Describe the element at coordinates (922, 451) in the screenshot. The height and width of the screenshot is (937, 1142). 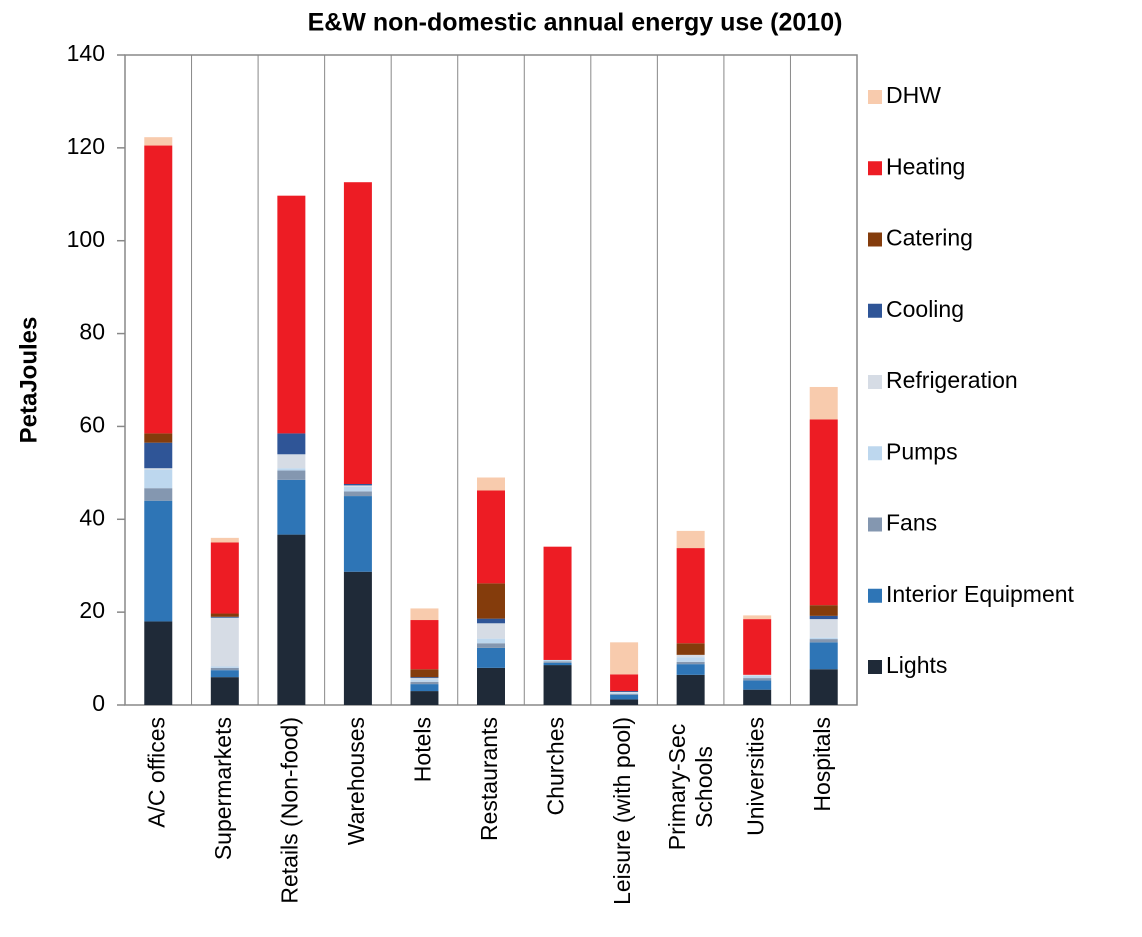
I see `legend-label: Pumps` at that location.